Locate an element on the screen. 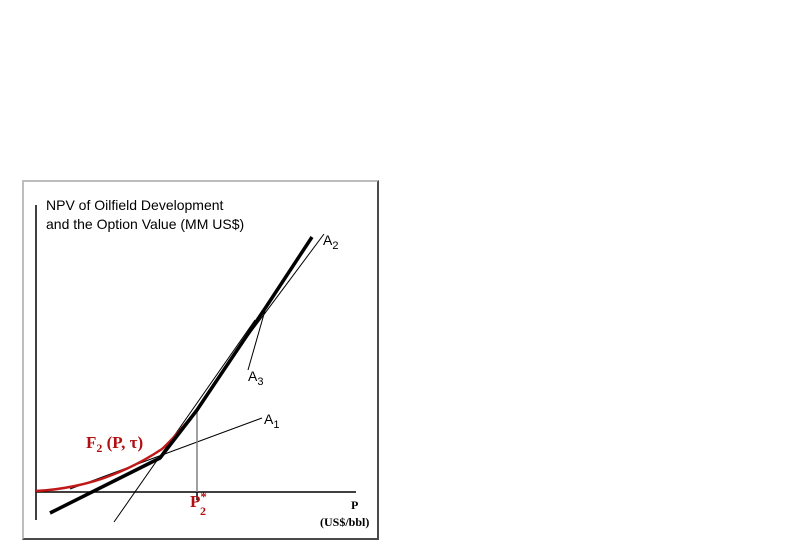  option-curve-label-main: F is located at coordinates (91, 442).